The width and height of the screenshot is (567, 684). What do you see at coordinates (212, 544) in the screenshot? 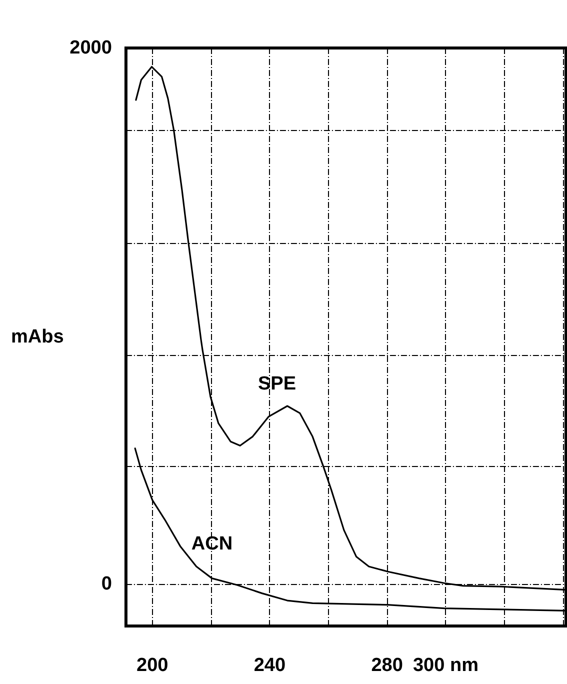
I see `annotation: ACN` at bounding box center [212, 544].